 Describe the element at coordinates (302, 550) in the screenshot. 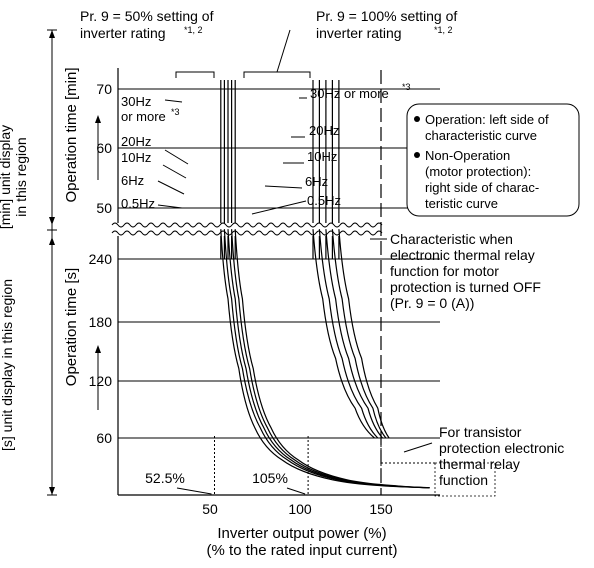

I see `xlabel-2: (% to the rated input current)` at that location.